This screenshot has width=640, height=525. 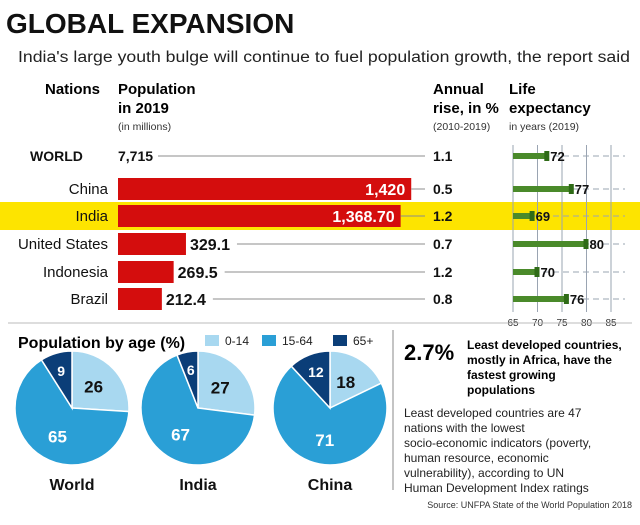 I want to click on pie-value-label: 12, so click(x=316, y=372).